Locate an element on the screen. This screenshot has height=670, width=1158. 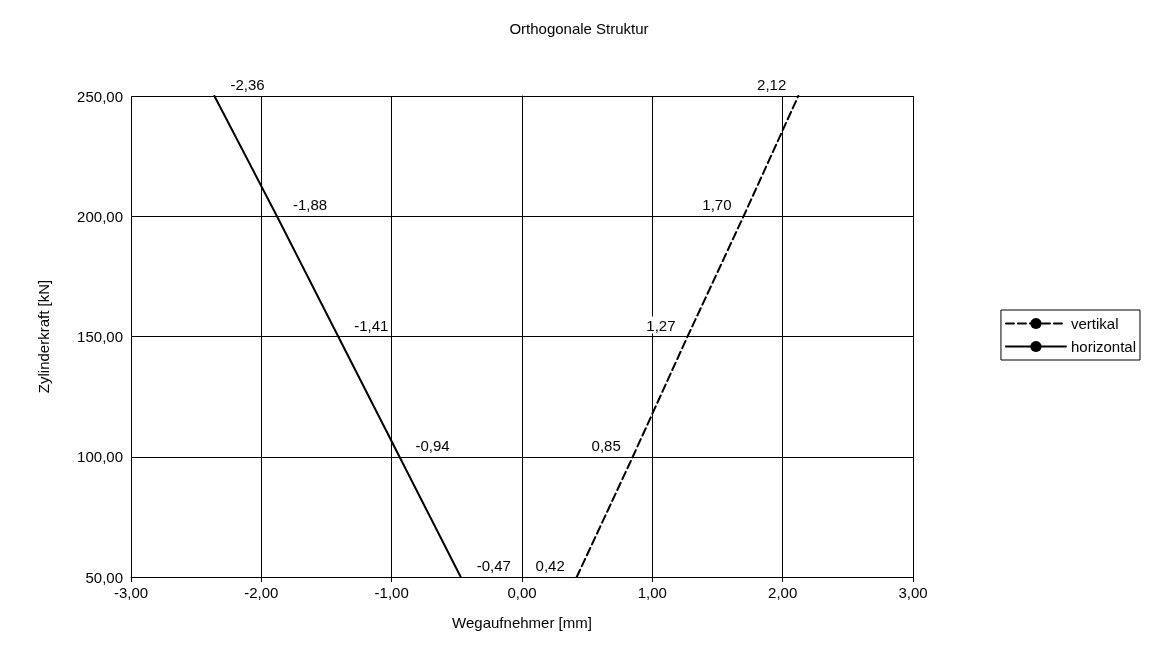
annotation: 1,27 is located at coordinates (661, 325).